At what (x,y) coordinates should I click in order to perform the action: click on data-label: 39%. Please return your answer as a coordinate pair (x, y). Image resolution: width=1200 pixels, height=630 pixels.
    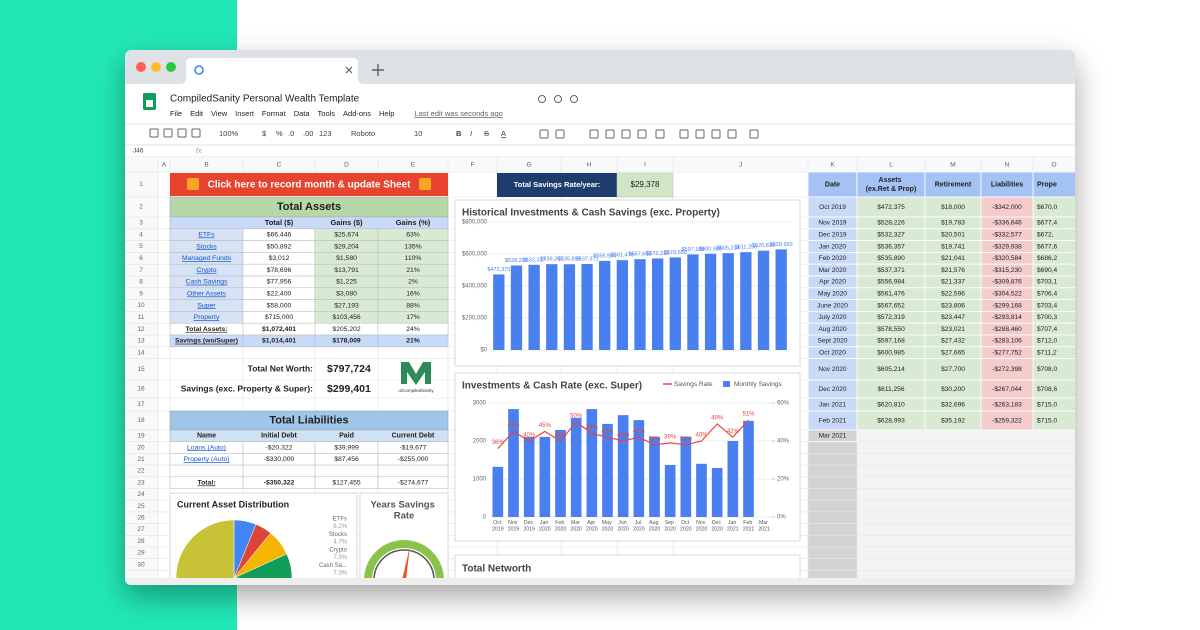
    Looking at the image, I should click on (670, 437).